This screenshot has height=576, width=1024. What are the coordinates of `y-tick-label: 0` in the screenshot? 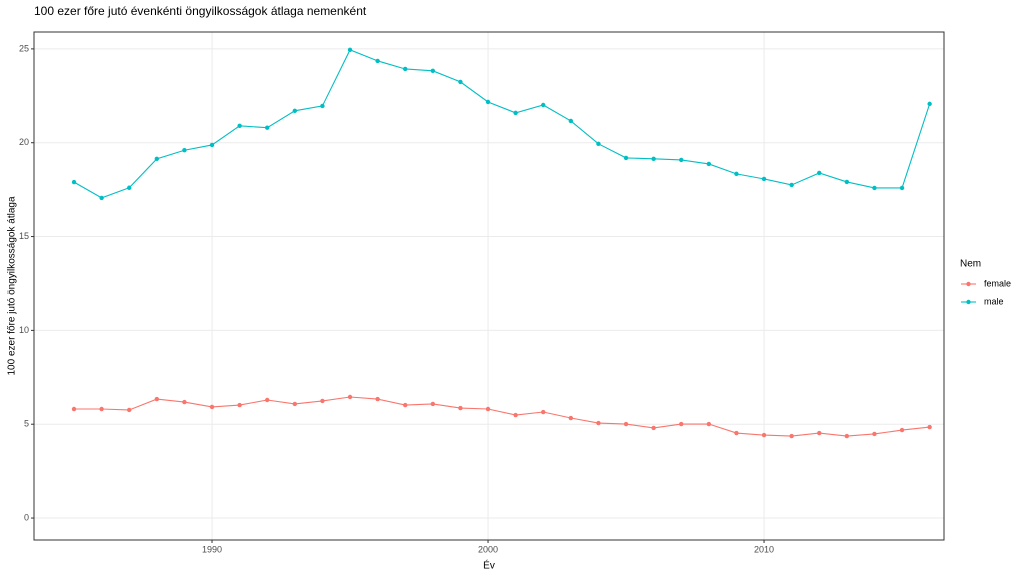 It's located at (26, 517).